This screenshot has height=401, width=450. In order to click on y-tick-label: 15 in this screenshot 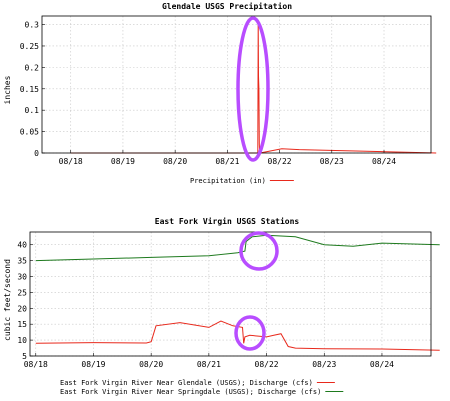, I will do `click(22, 324)`.